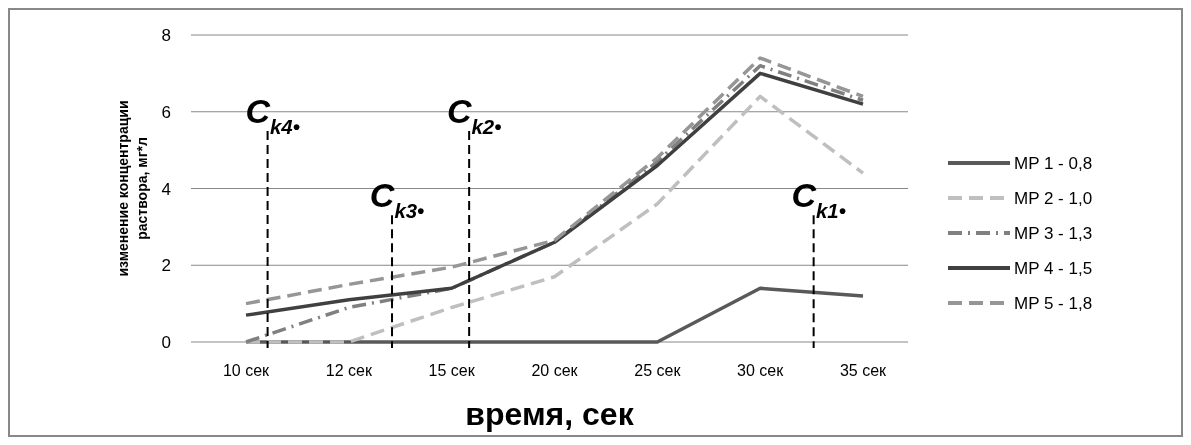 Image resolution: width=1191 pixels, height=445 pixels. What do you see at coordinates (761, 370) in the screenshot?
I see `x-tick-label: 30 сек` at bounding box center [761, 370].